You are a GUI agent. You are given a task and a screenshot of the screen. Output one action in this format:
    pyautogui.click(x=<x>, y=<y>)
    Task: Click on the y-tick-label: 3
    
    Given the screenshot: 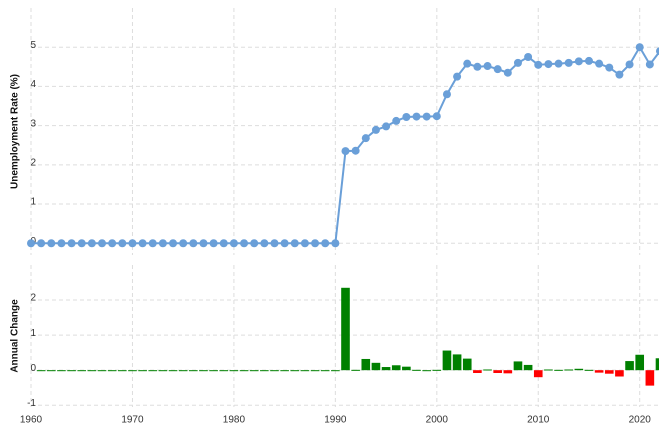 What is the action you would take?
    pyautogui.click(x=33, y=123)
    